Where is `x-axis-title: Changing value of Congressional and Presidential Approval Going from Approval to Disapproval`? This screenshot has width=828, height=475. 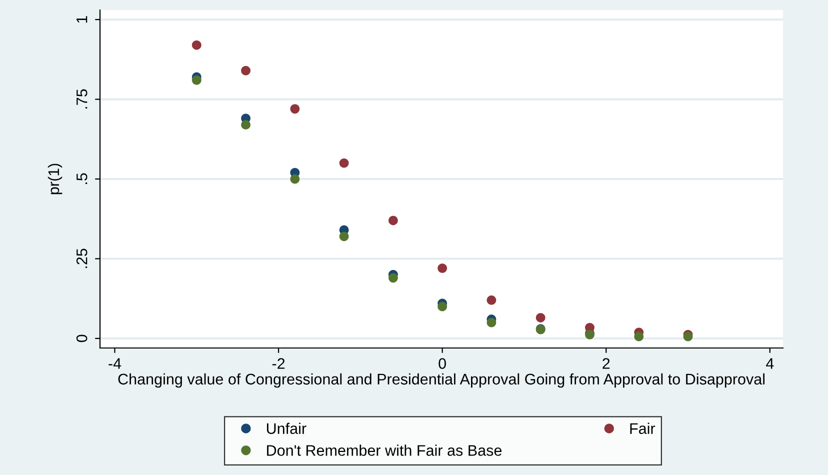 x-axis-title: Changing value of Congressional and Presidential Approval Going from Approval to Disapproval is located at coordinates (441, 380).